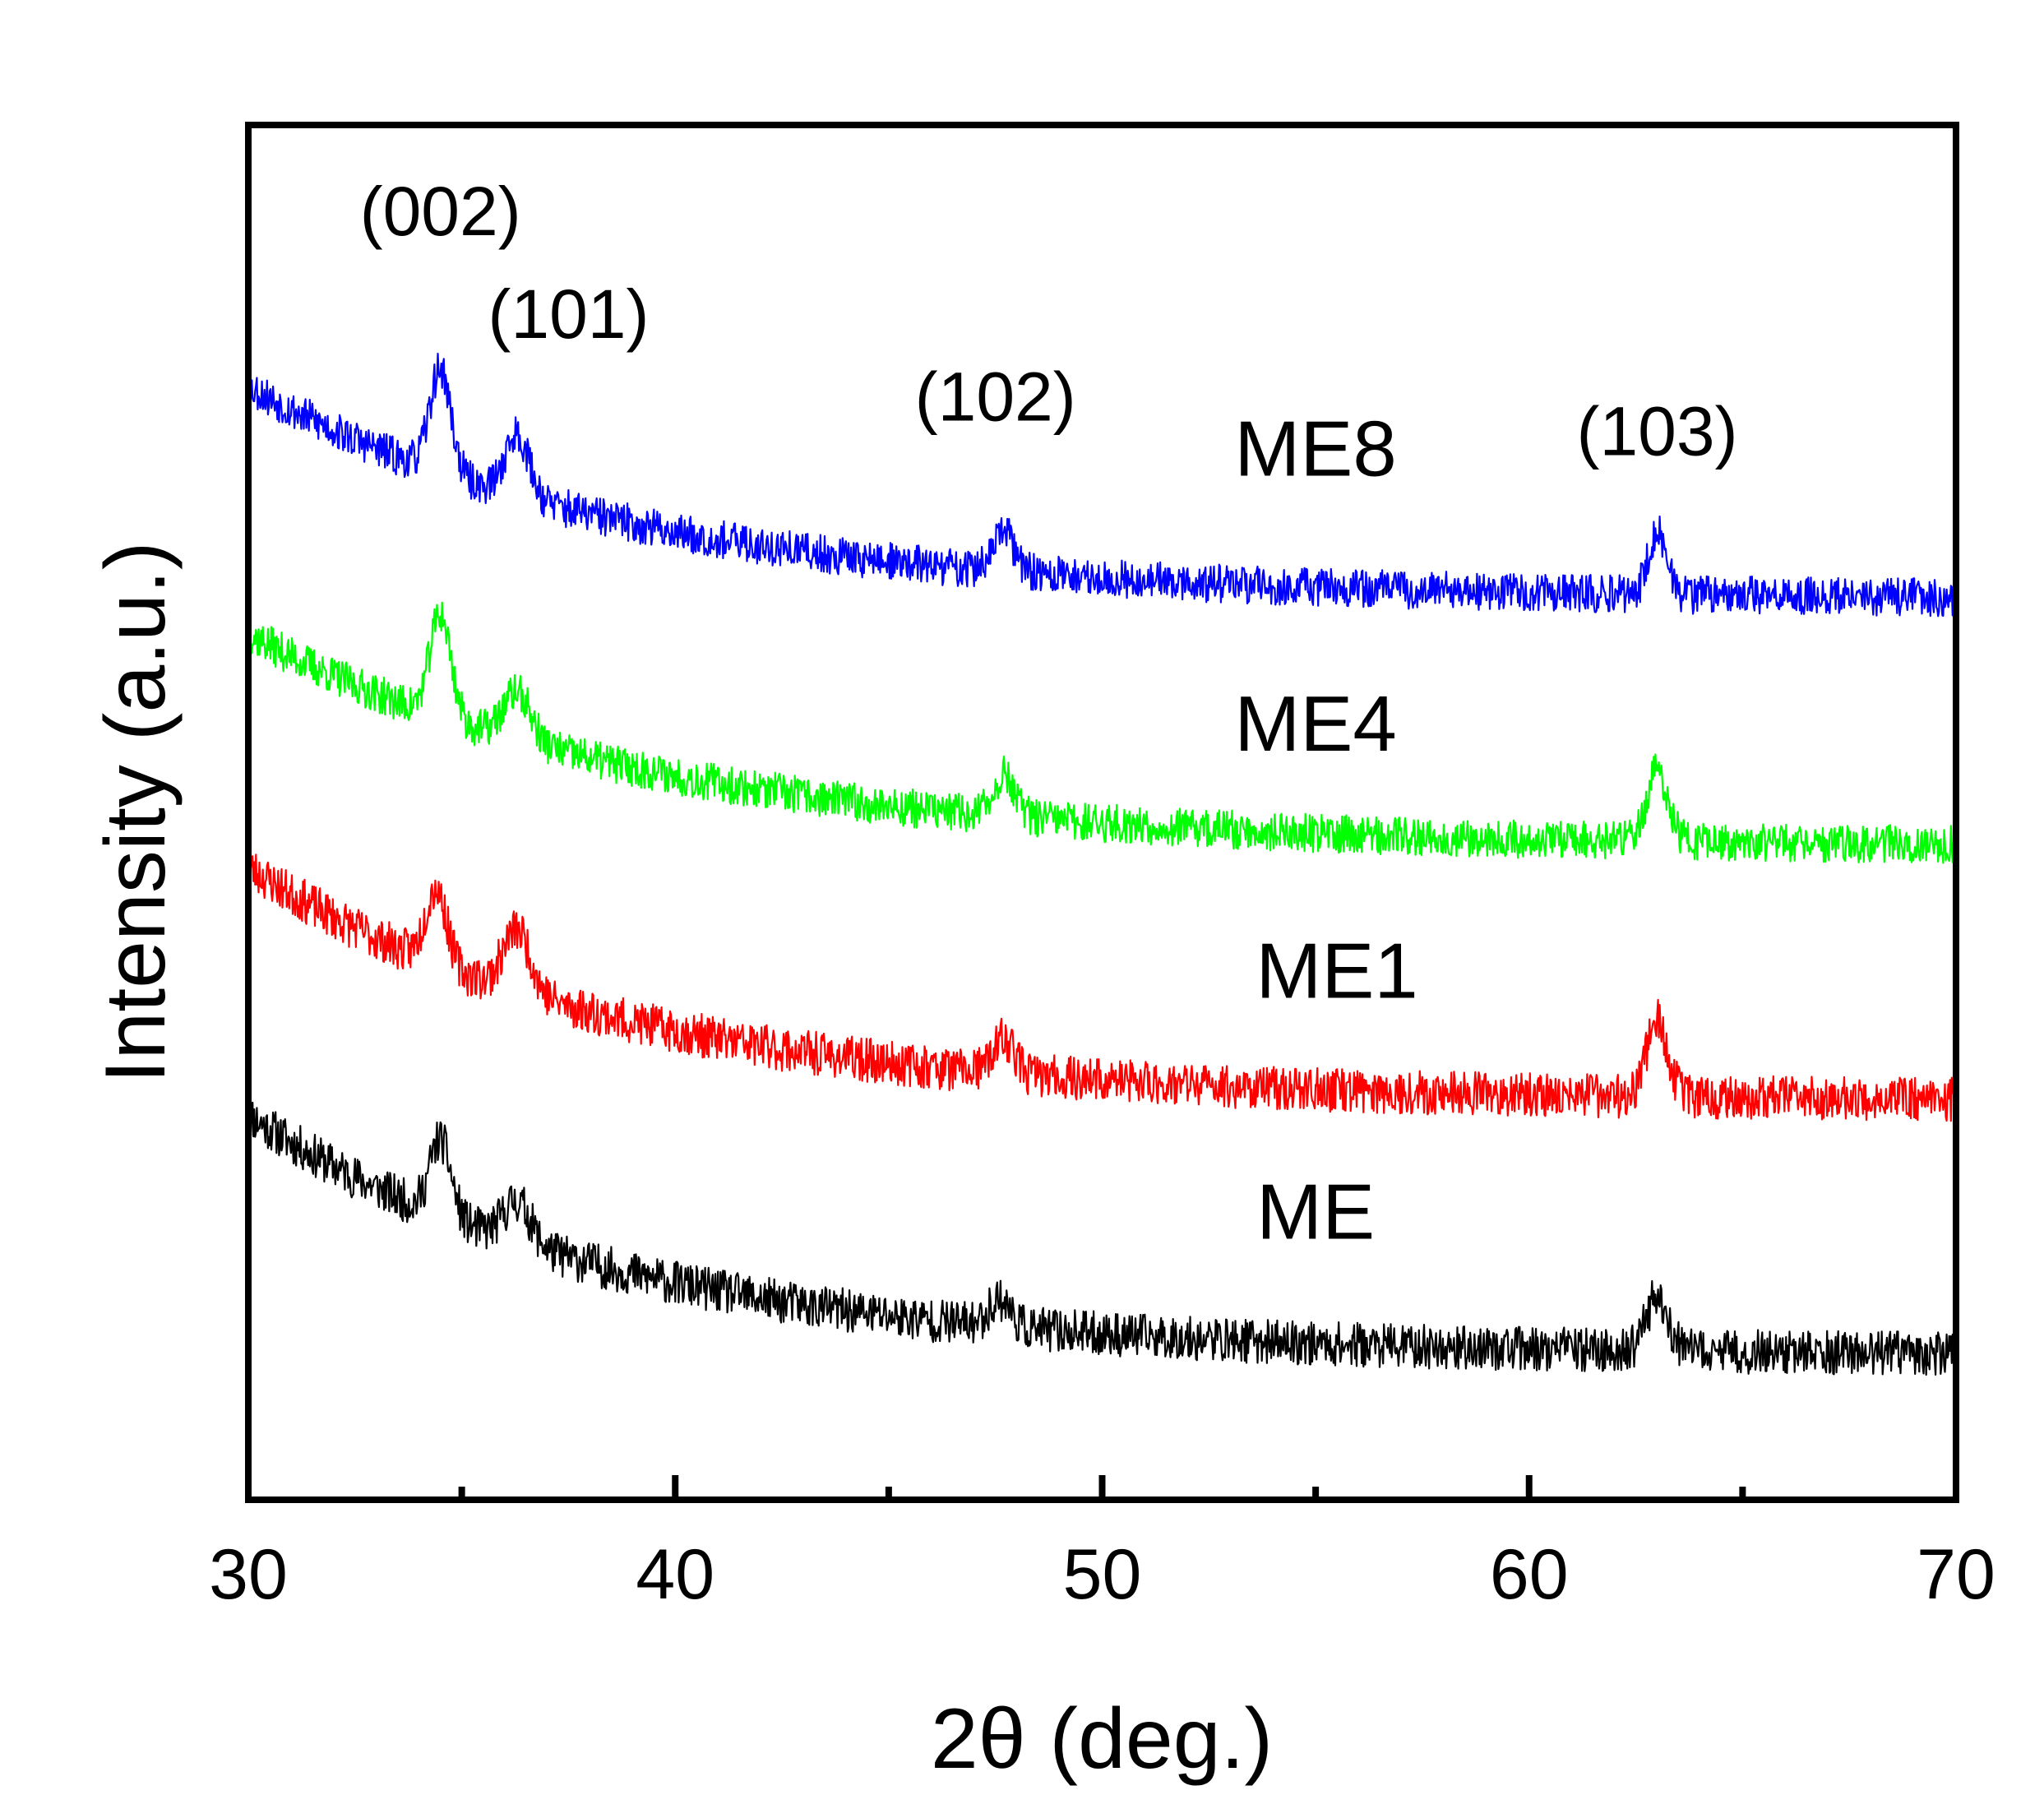  I want to click on series-label-me8: ME8, so click(1315, 449).